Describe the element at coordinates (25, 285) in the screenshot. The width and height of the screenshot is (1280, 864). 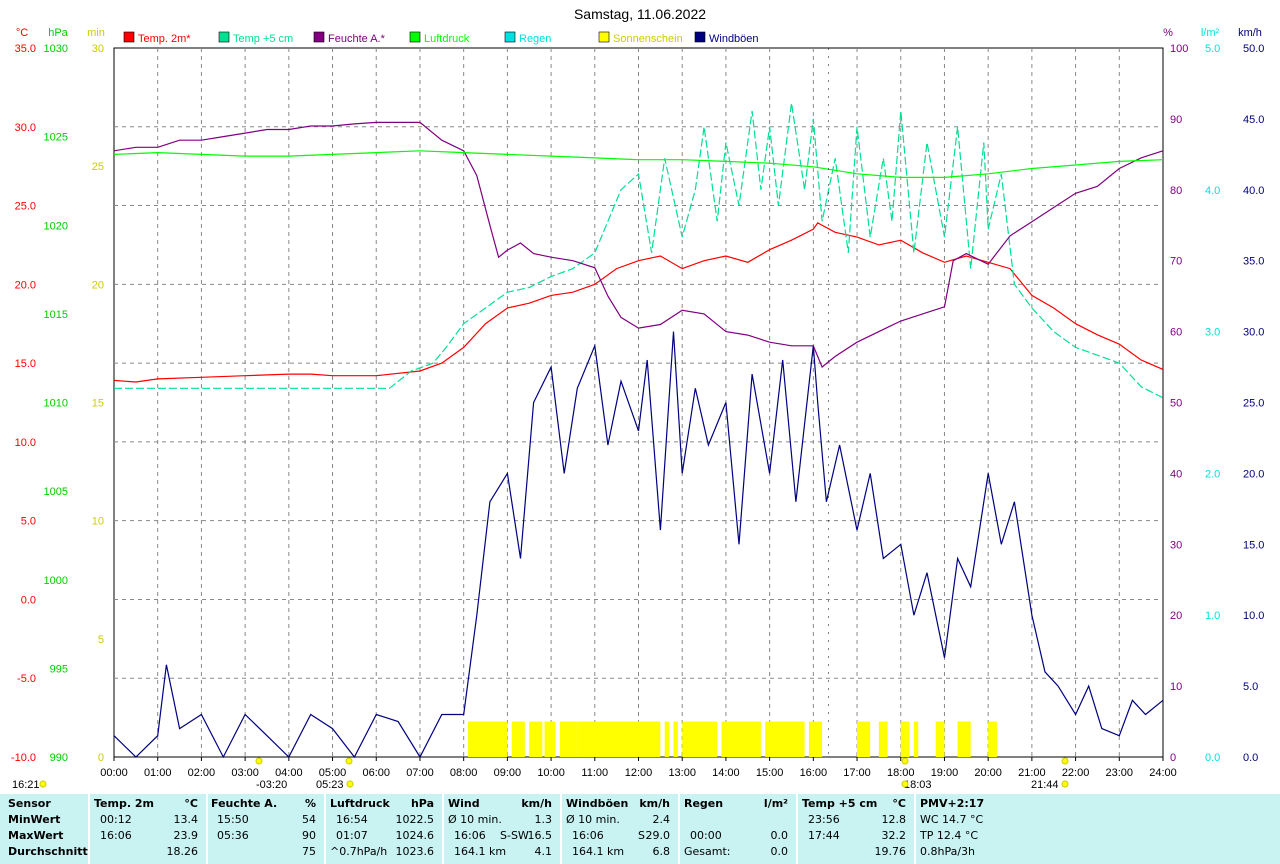
I see `axis-tick-temp: 20.0` at that location.